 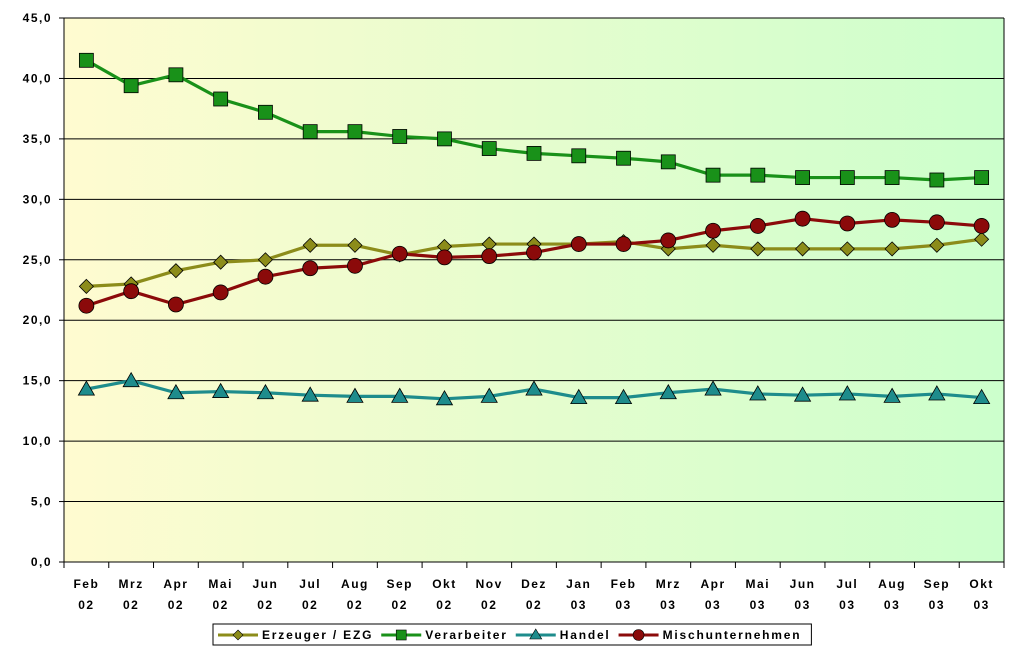 What do you see at coordinates (489, 584) in the screenshot?
I see `x-tick-label-month: Nov` at bounding box center [489, 584].